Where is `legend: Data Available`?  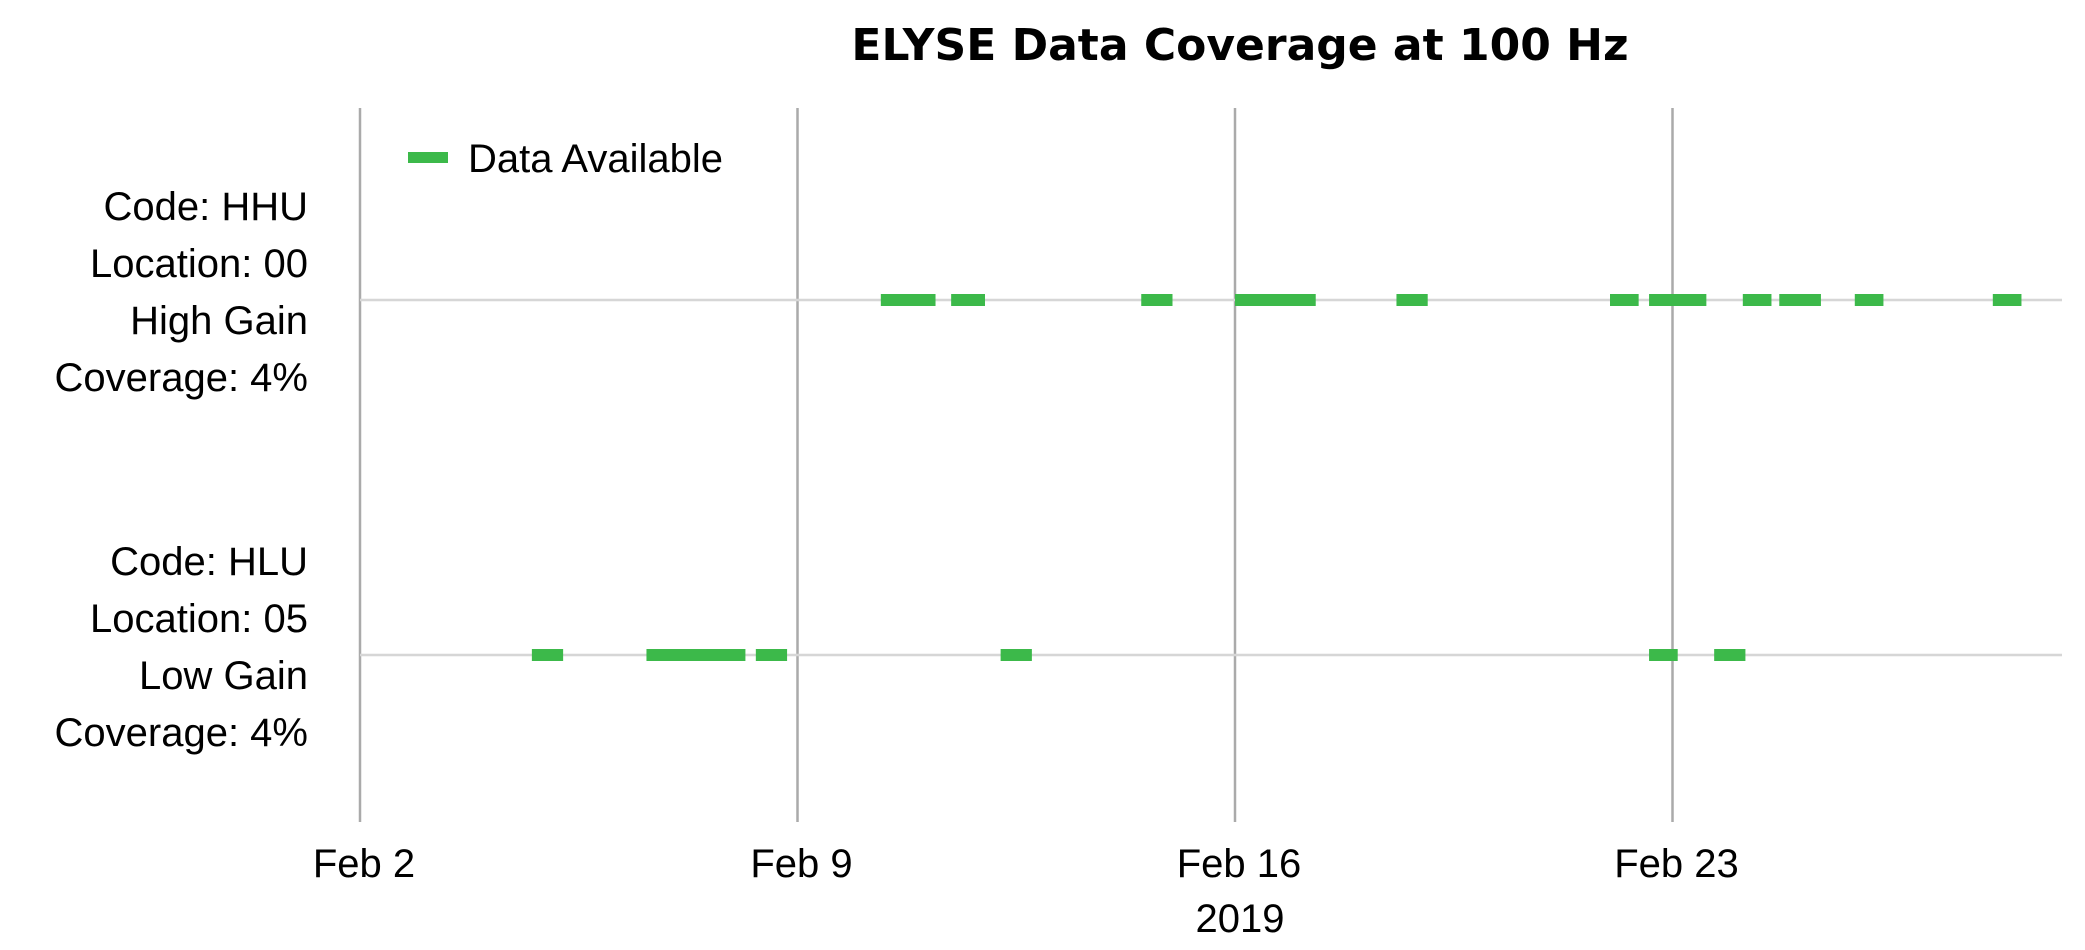
legend: Data Available is located at coordinates (565, 159).